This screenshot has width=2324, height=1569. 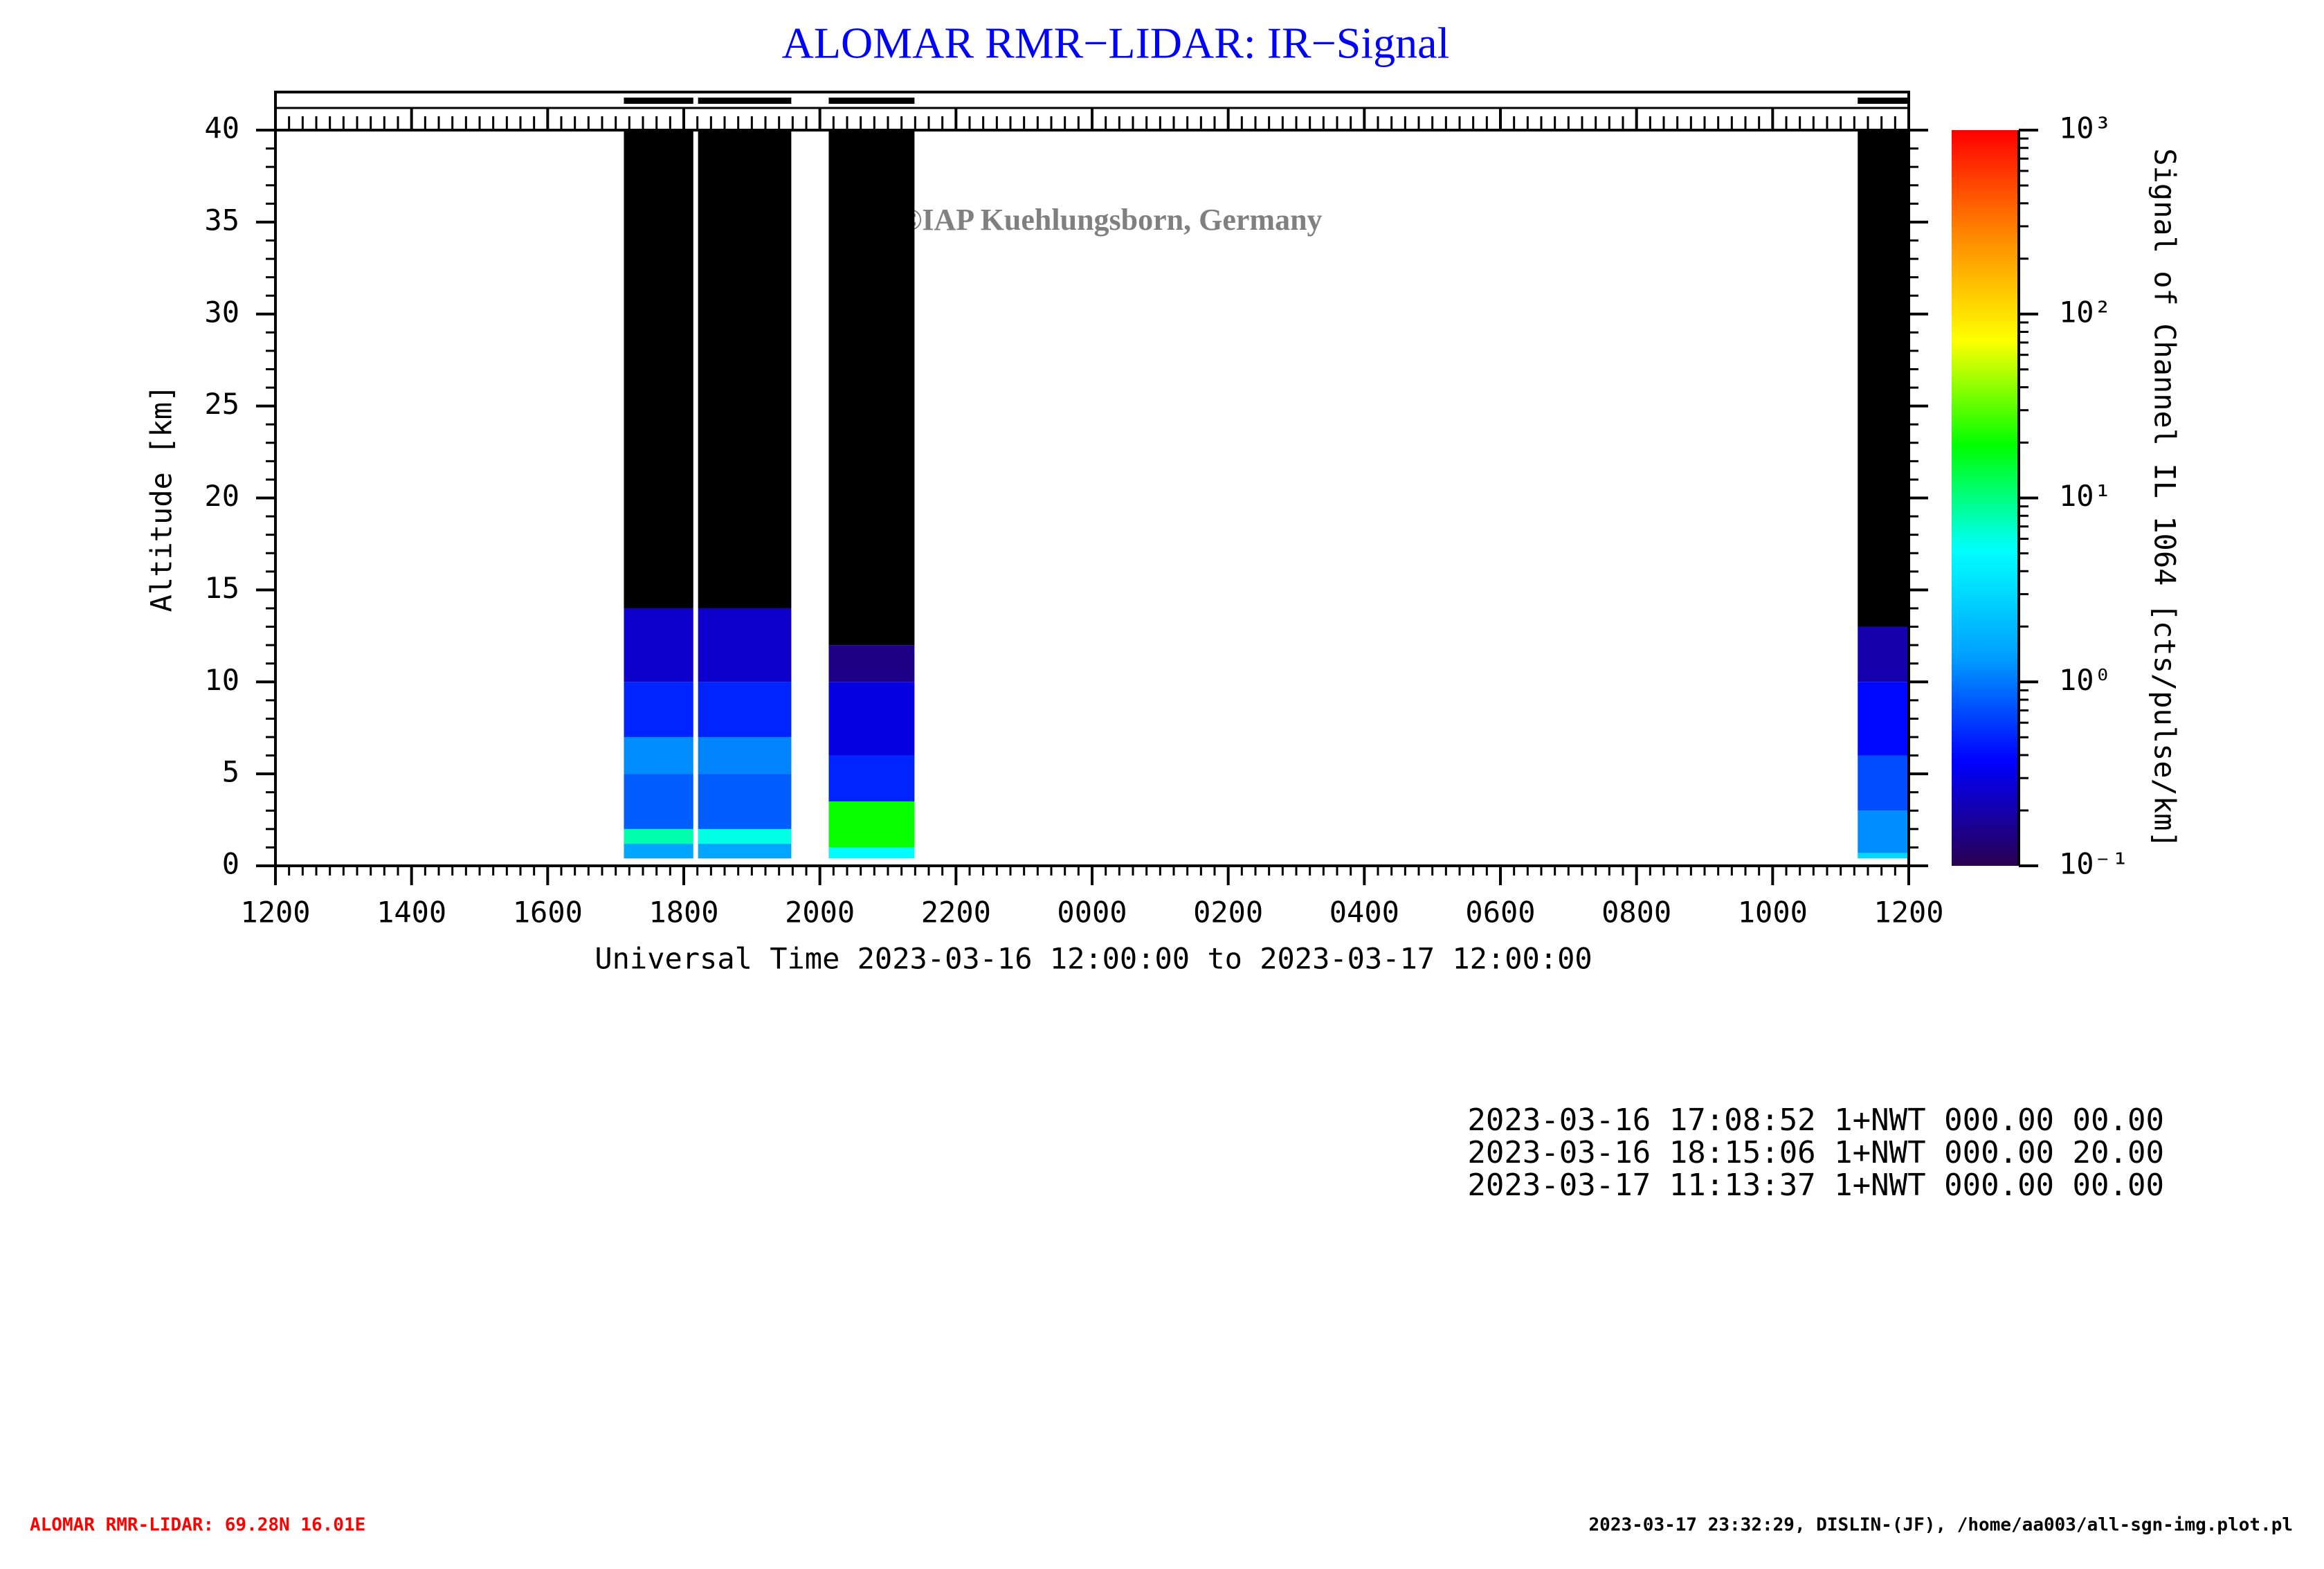 I want to click on x-tick-label: 0000, so click(x=1092, y=912).